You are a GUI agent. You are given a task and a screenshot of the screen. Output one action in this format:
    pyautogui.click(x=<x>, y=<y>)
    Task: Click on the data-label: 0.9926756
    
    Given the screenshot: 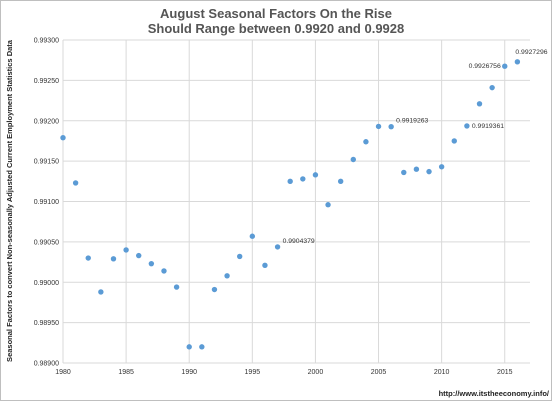 What is the action you would take?
    pyautogui.click(x=485, y=66)
    